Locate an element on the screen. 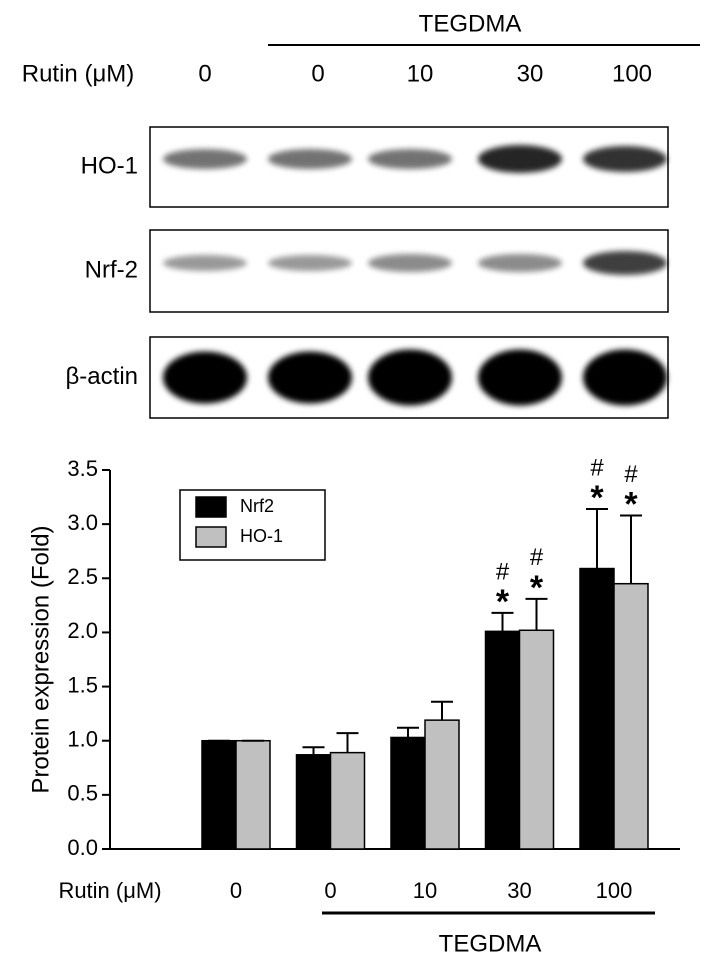  x-tick-label: 30 is located at coordinates (519, 890).